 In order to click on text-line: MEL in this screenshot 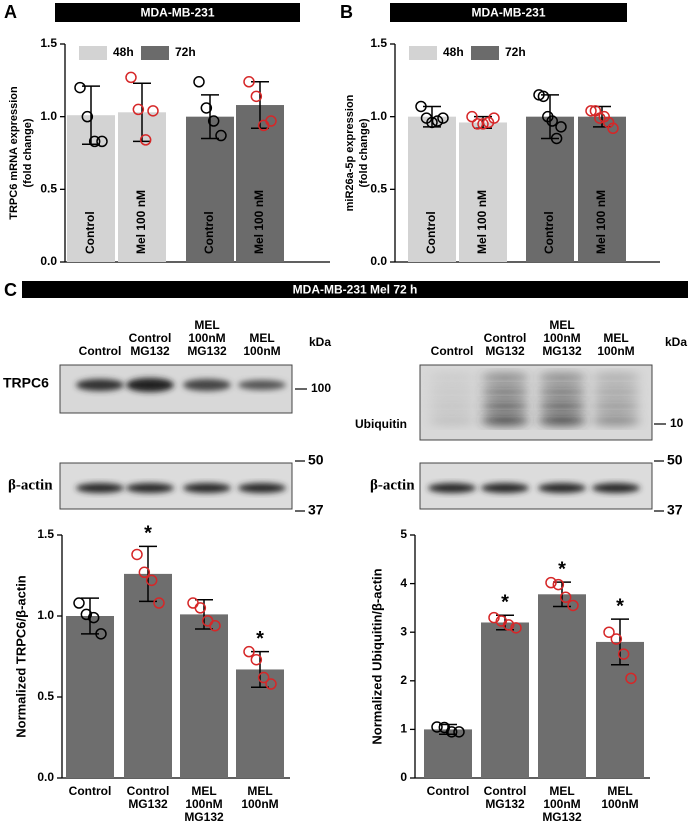, I will do `click(615, 338)`.